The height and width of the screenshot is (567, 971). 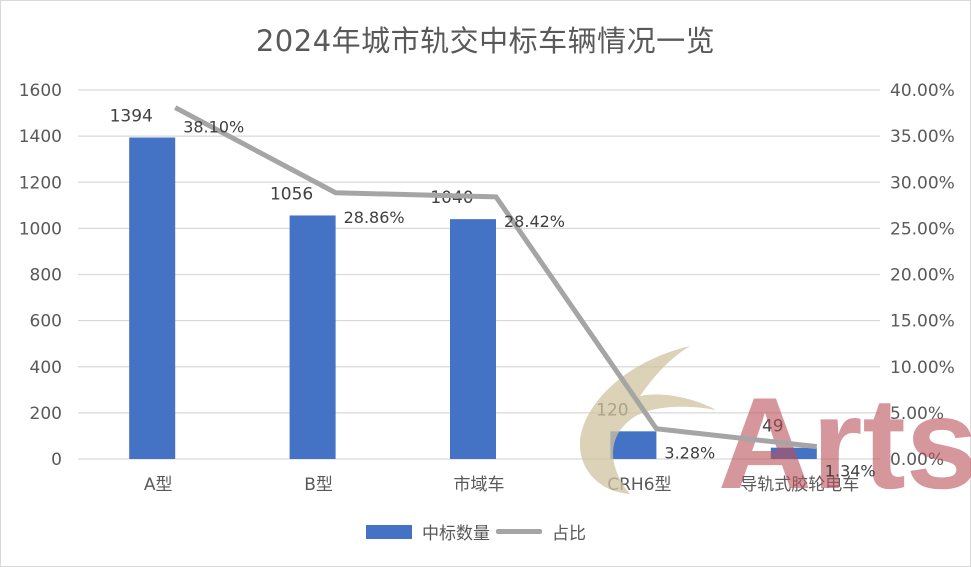 I want to click on y-left-tick: 600, so click(x=46, y=322).